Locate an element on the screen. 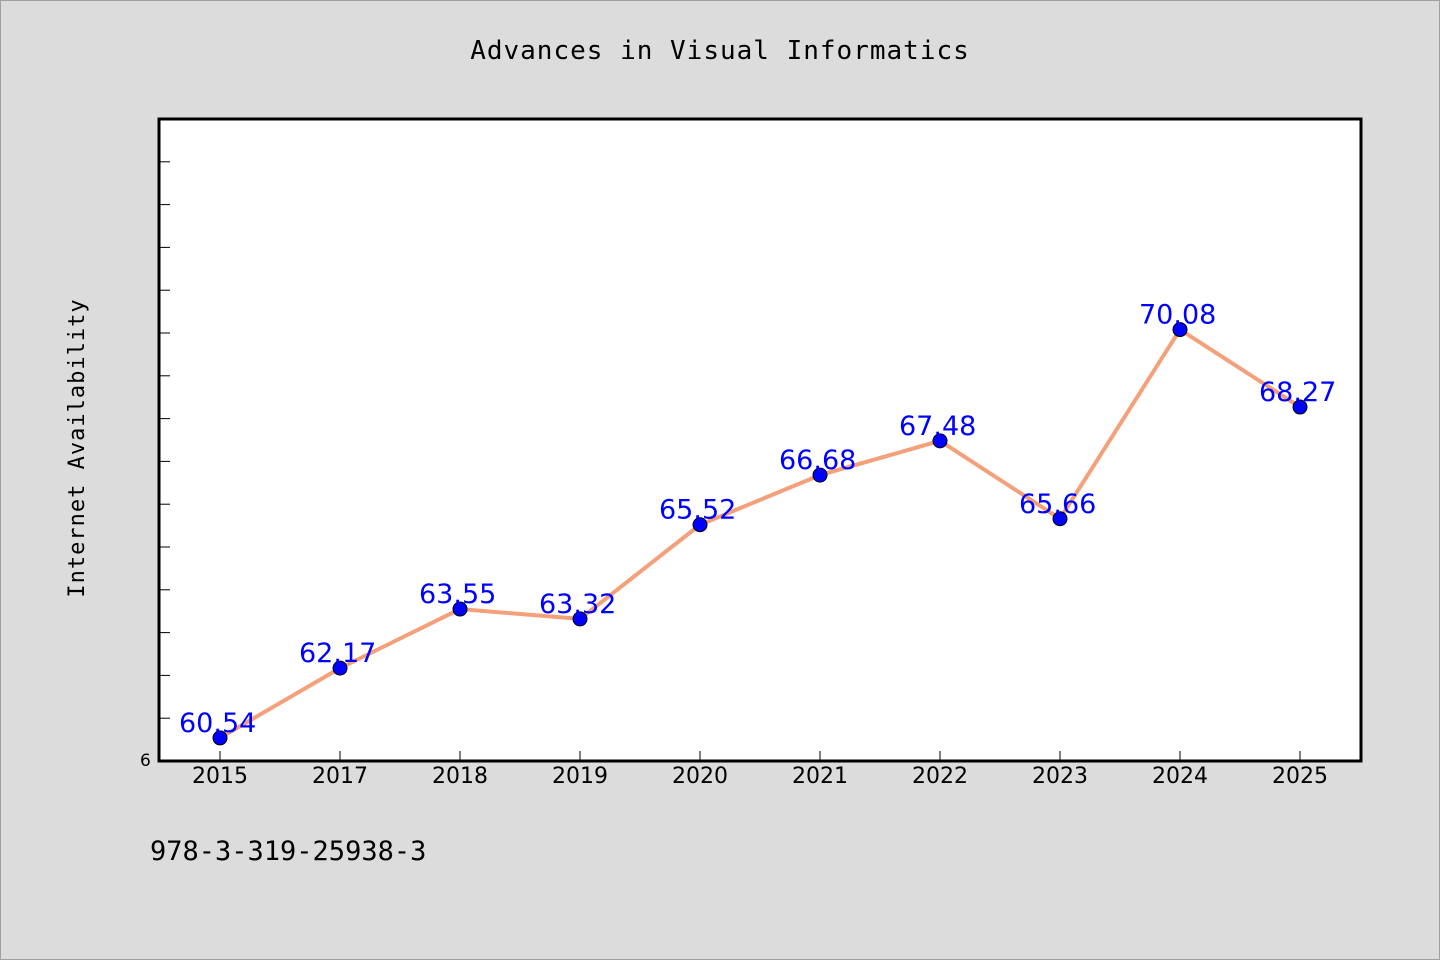 The width and height of the screenshot is (1440, 960). x-tick-label: 2024 is located at coordinates (1180, 776).